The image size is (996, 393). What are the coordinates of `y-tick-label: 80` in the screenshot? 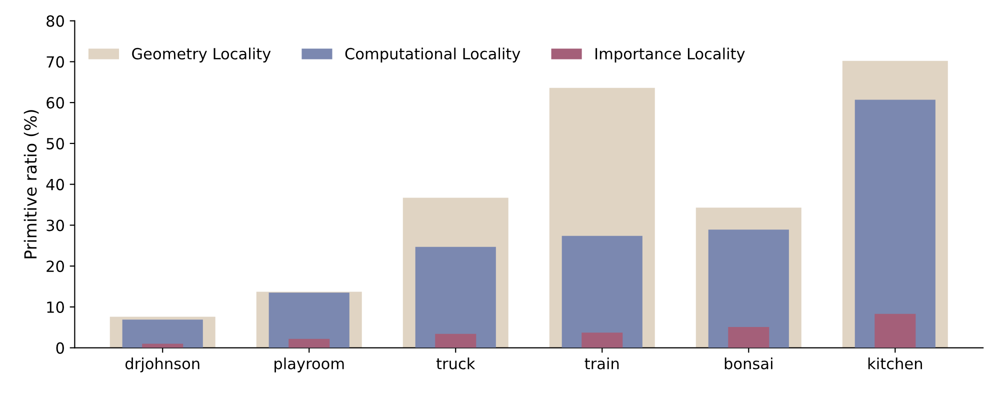 It's located at (55, 21).